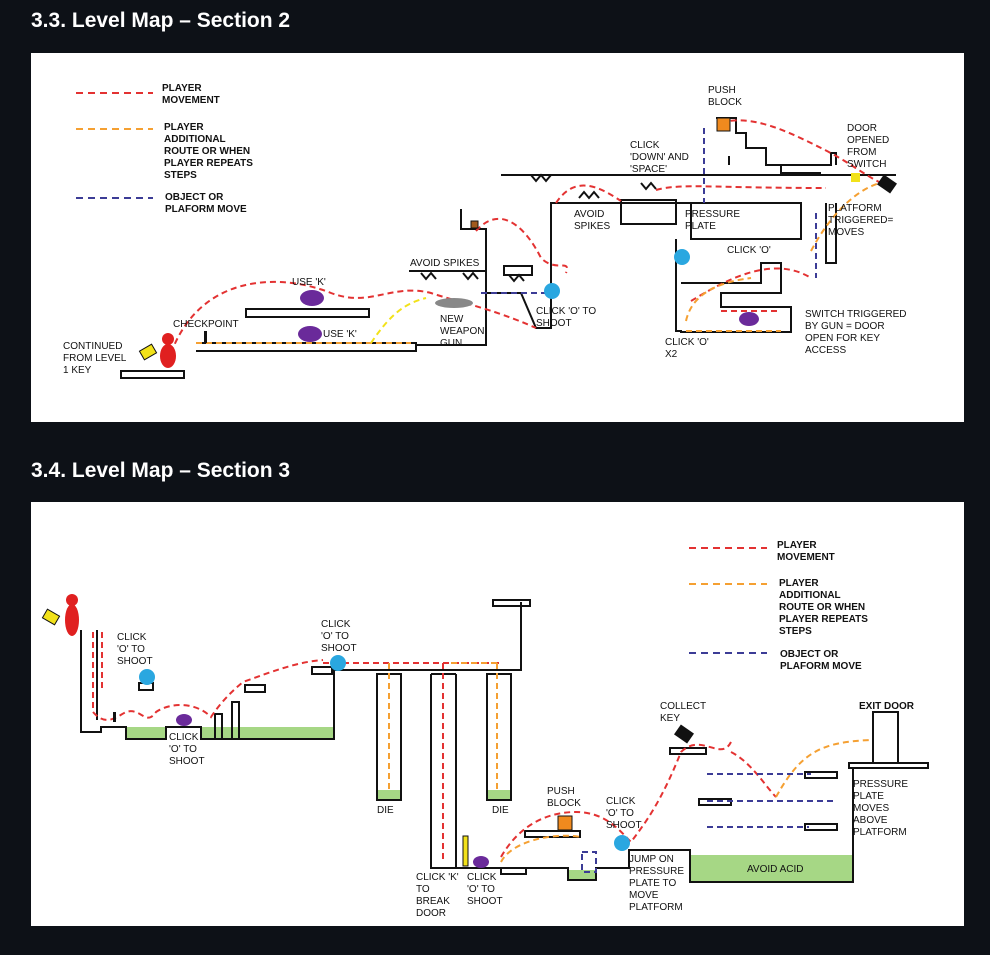  What do you see at coordinates (885, 737) in the screenshot?
I see `exit-door` at bounding box center [885, 737].